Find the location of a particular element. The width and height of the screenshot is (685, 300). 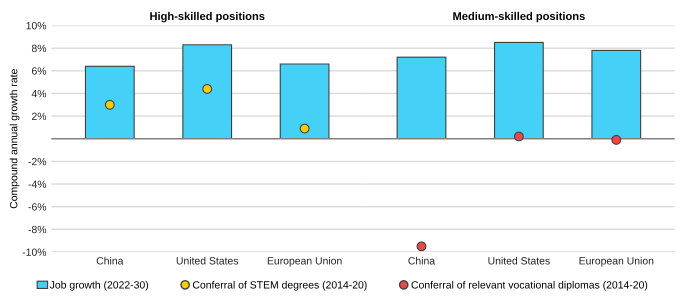

y-tick-label: -6% is located at coordinates (37, 207).